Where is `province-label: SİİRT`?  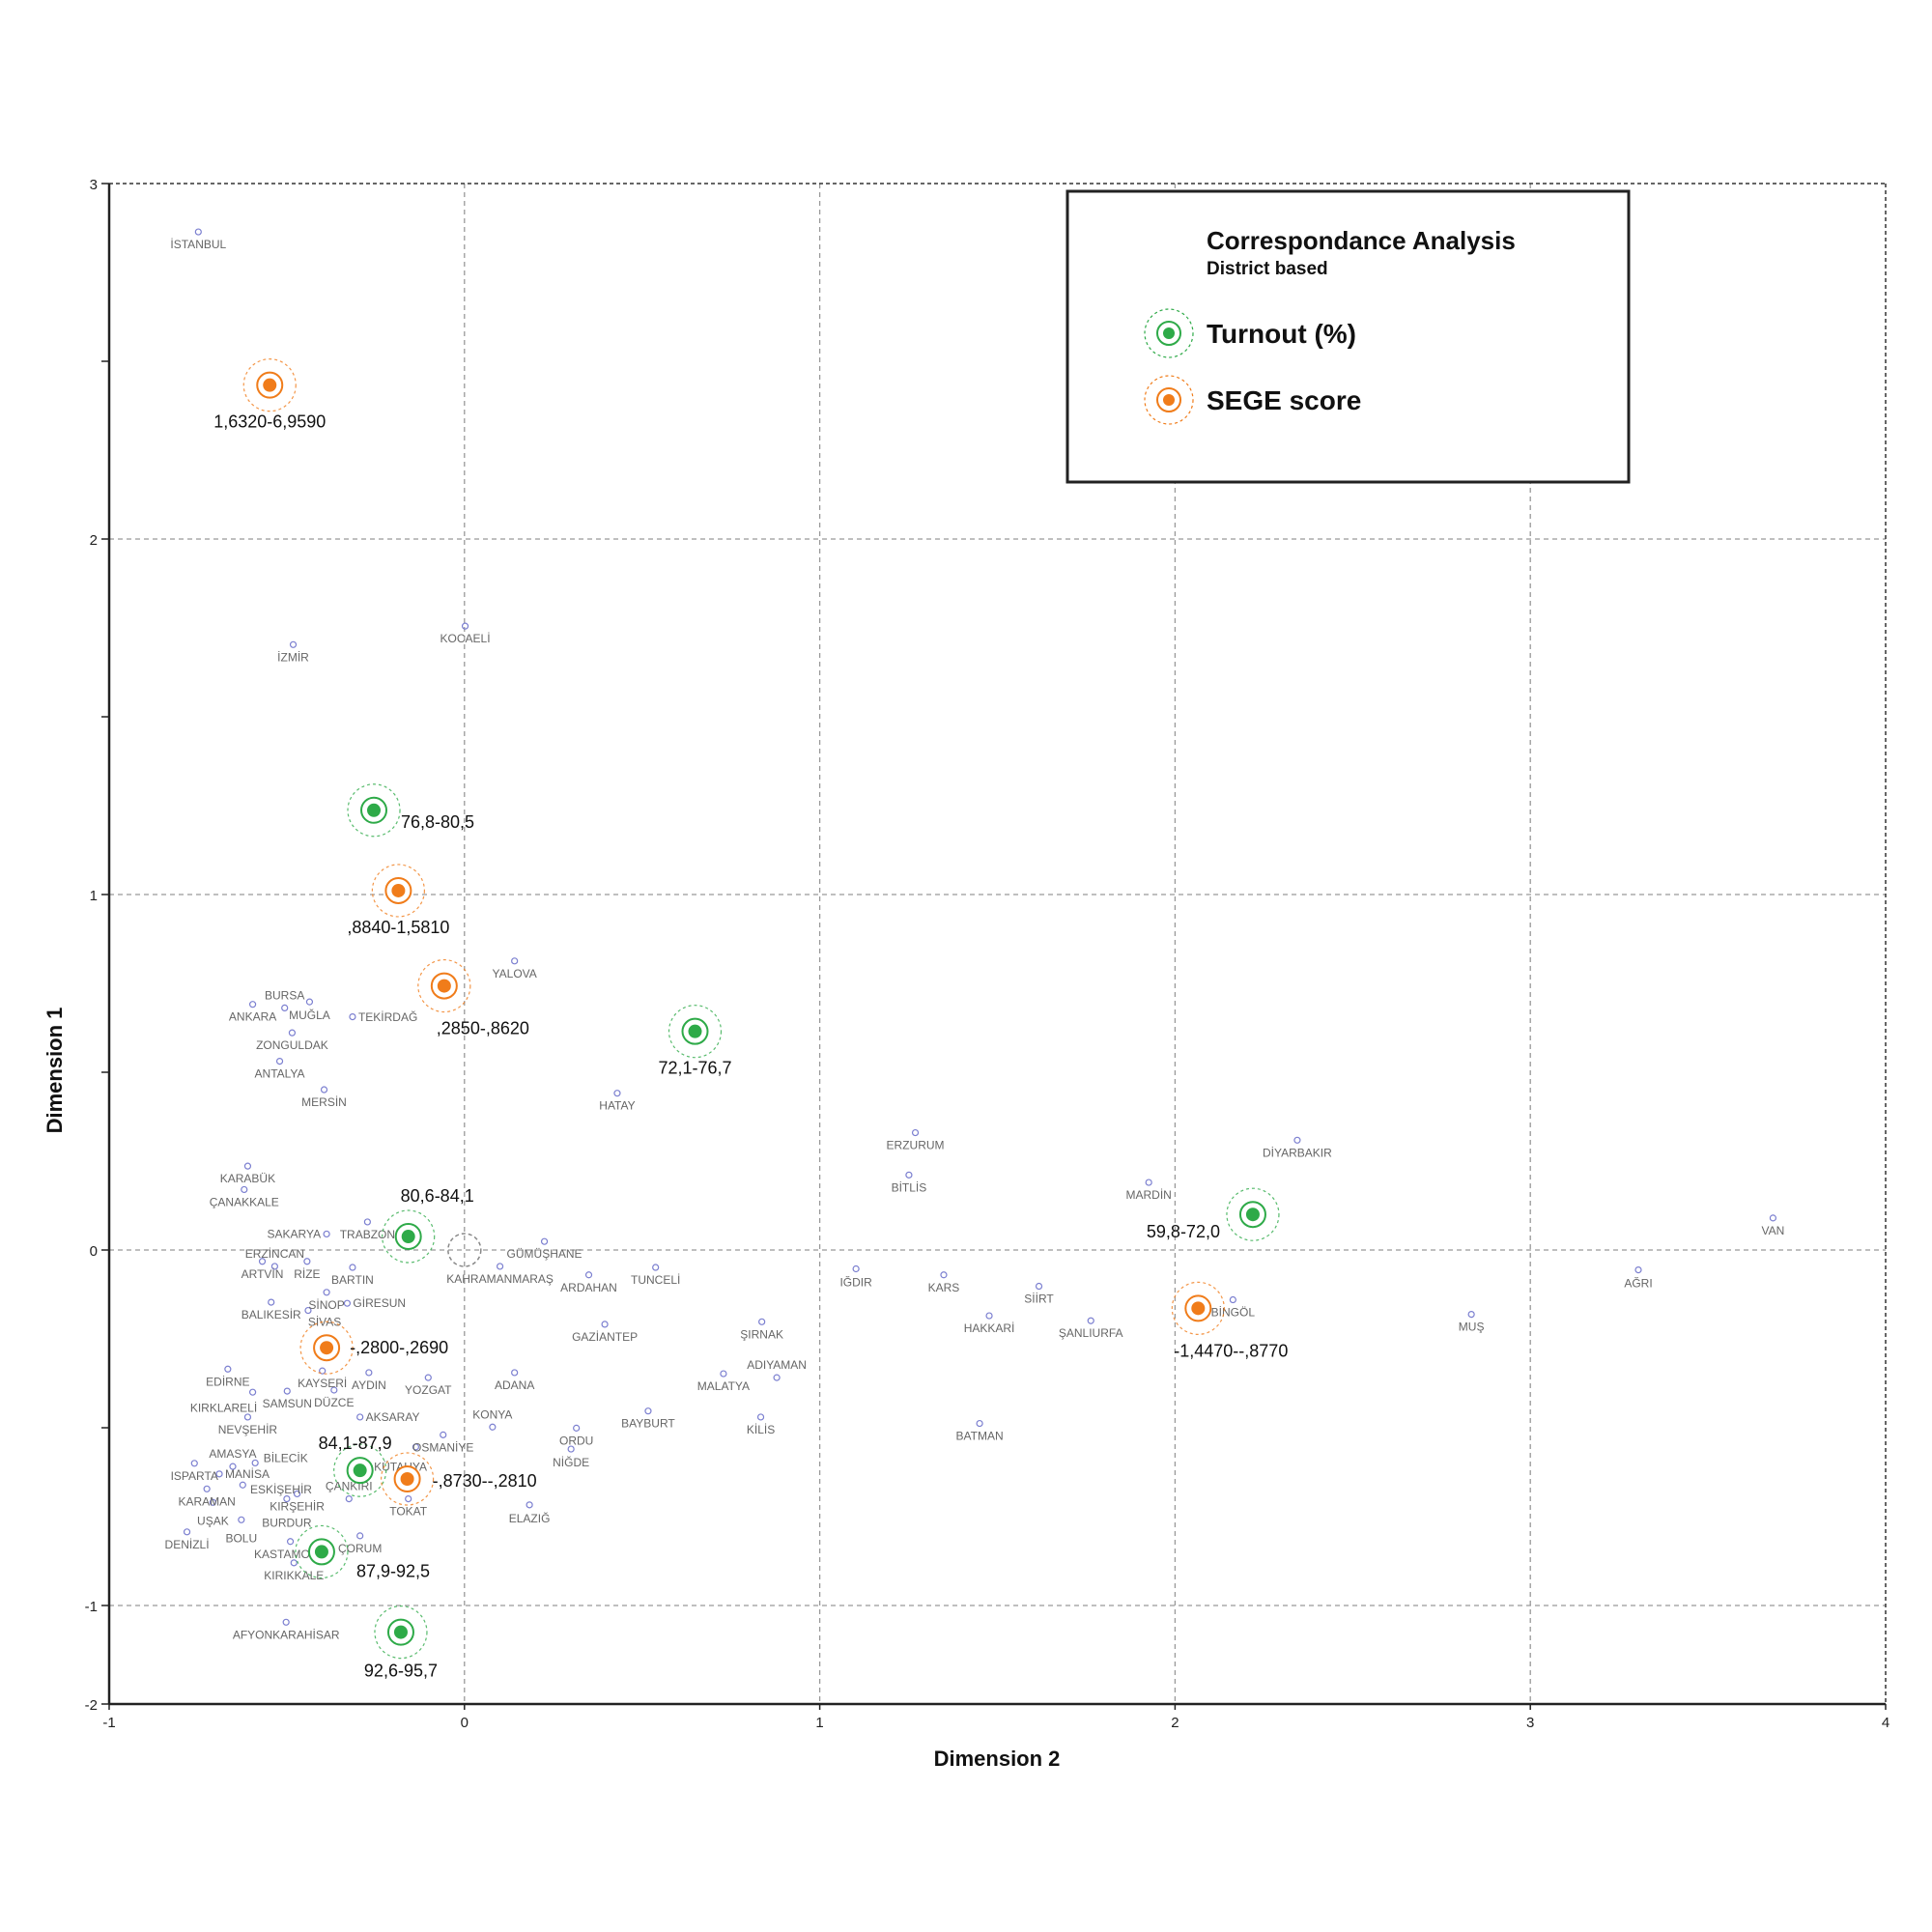 province-label: SİİRT is located at coordinates (1039, 1299).